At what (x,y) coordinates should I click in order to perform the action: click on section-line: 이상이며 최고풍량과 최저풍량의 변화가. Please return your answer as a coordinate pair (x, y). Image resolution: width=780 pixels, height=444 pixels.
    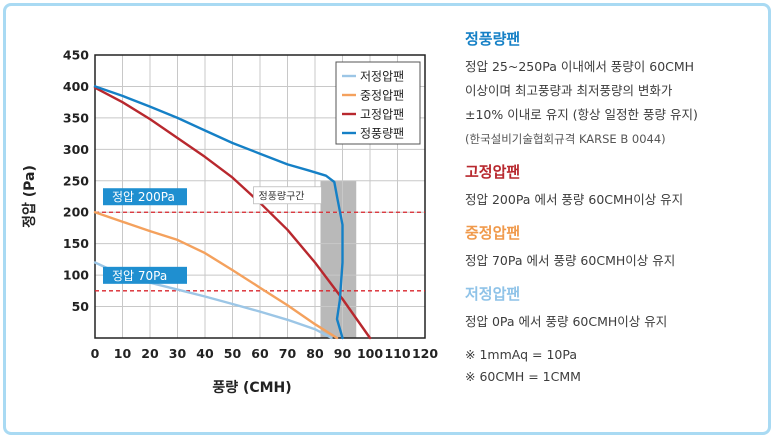
    Looking at the image, I should click on (569, 90).